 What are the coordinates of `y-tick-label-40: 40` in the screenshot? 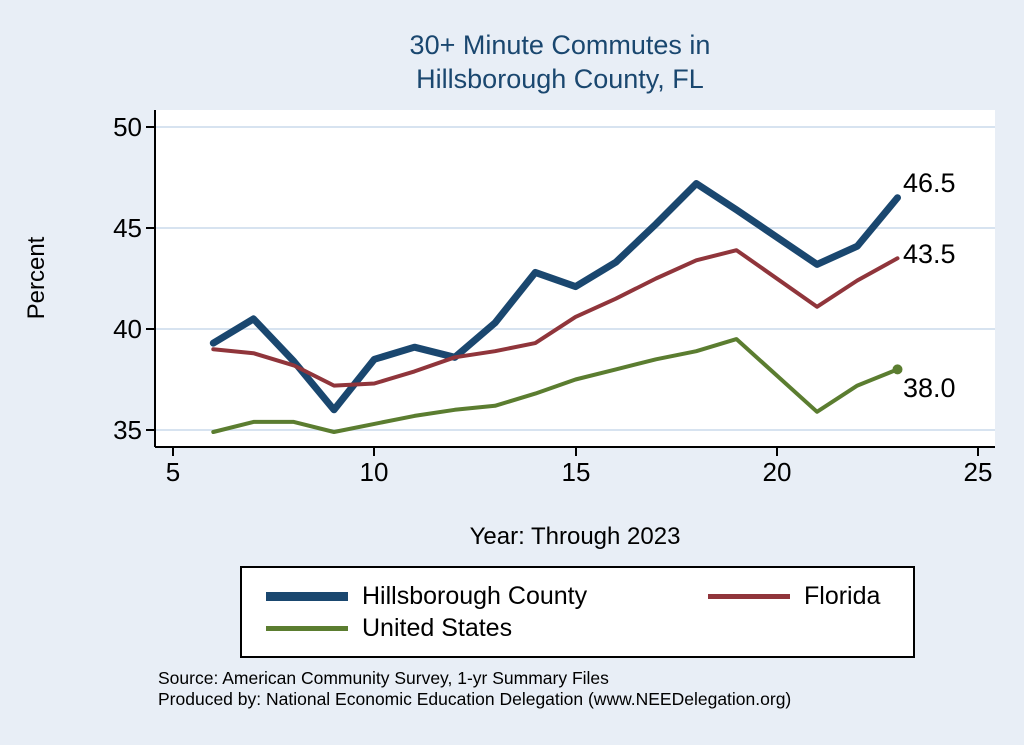 It's located at (127, 329).